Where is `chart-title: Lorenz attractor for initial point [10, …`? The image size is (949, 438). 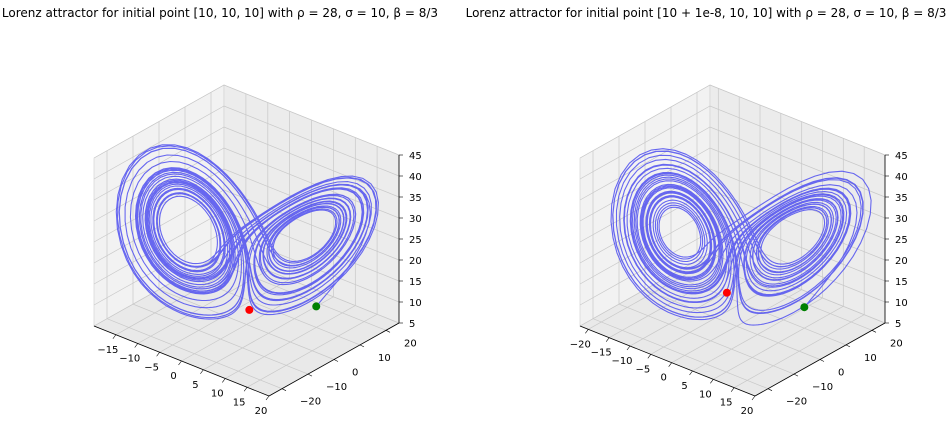 chart-title: Lorenz attractor for initial point [10, … is located at coordinates (220, 13).